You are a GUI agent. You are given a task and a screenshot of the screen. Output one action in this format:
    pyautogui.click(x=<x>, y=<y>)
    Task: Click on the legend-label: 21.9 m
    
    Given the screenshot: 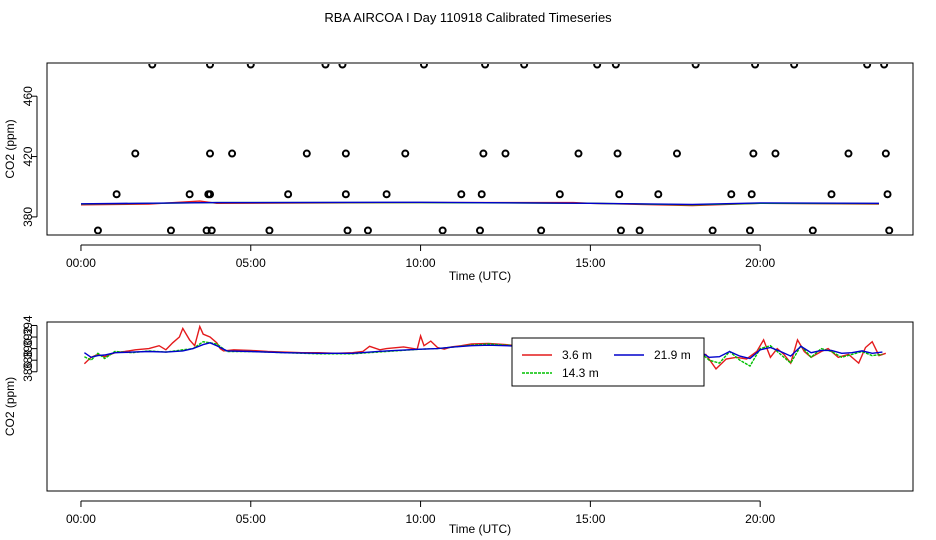 What is the action you would take?
    pyautogui.click(x=672, y=355)
    